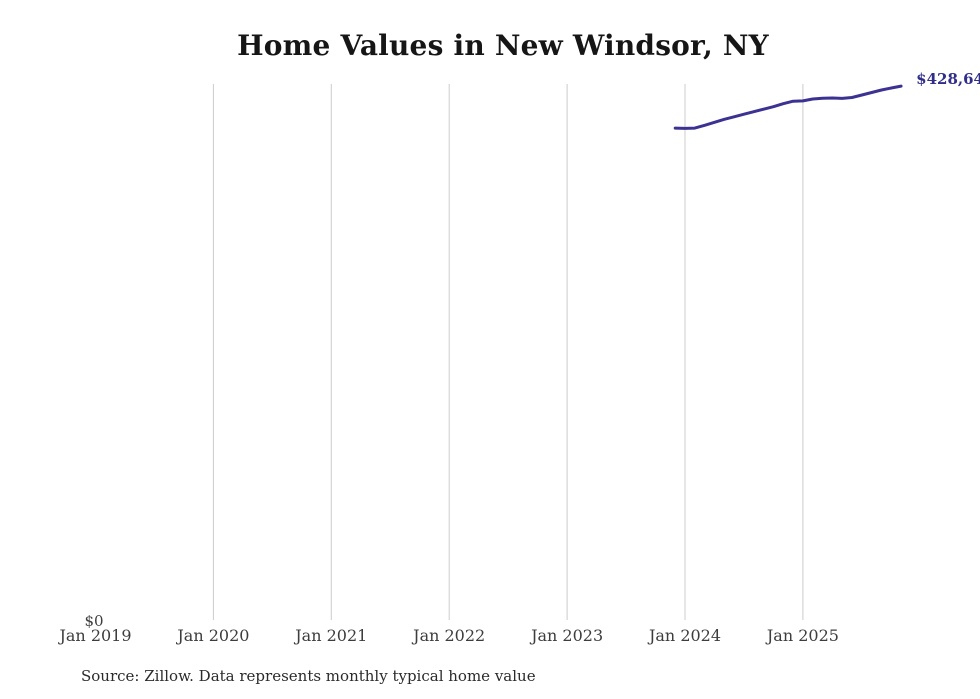 This screenshot has width=980, height=699. I want to click on x-tick-label: Jan 2020, so click(213, 635).